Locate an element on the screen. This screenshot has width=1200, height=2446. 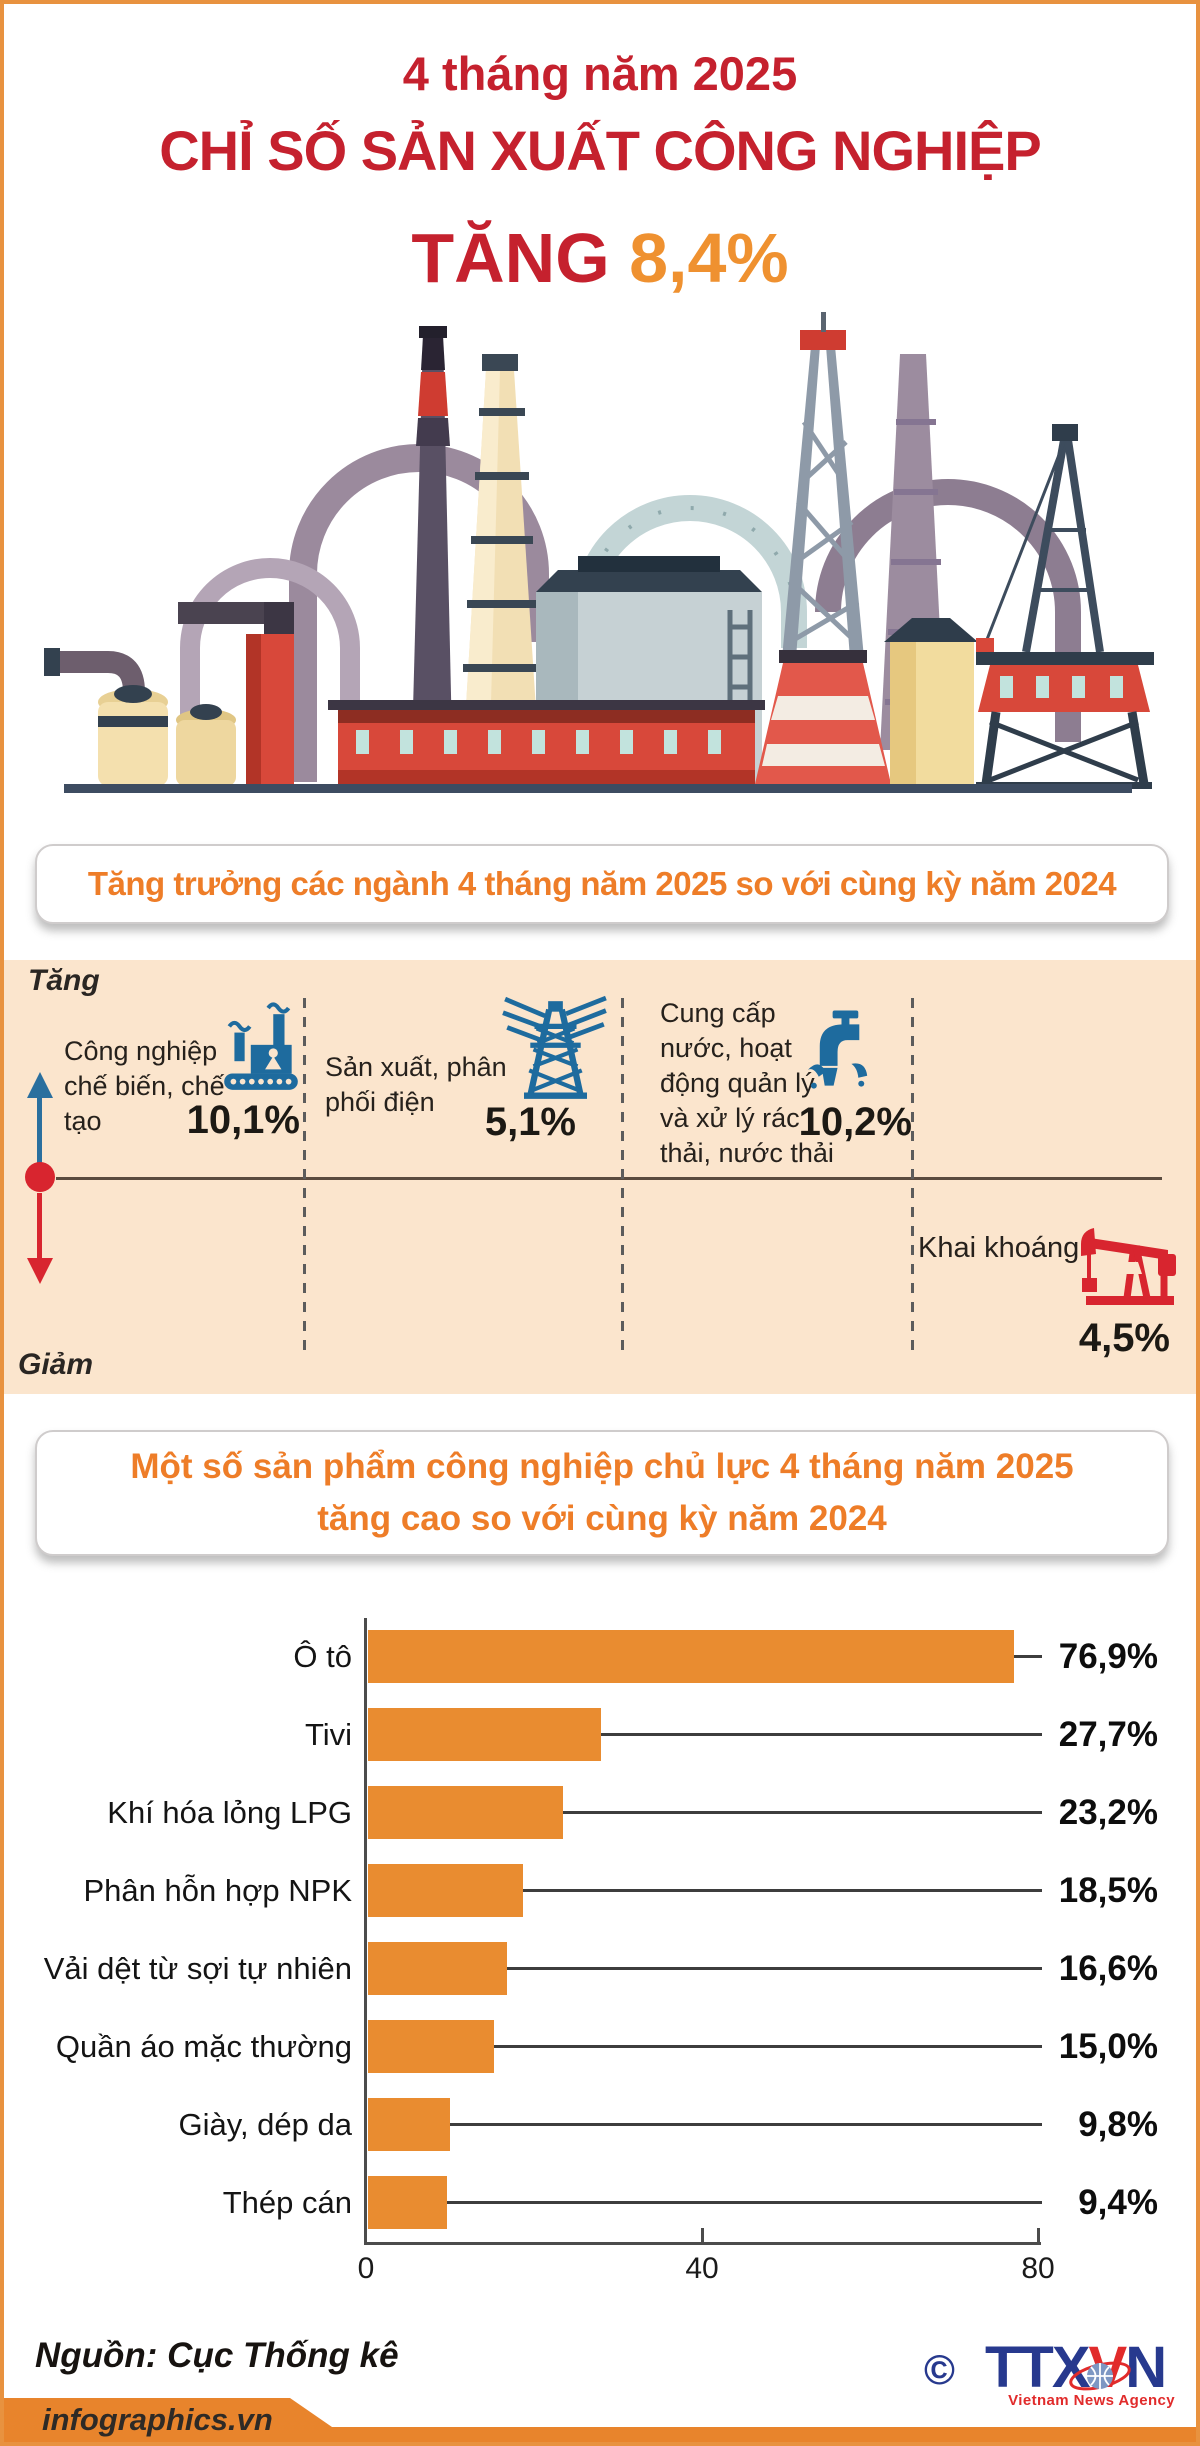
bar-row: Phân hỗn hợp NPK 18,5% is located at coordinates (600, 1890).